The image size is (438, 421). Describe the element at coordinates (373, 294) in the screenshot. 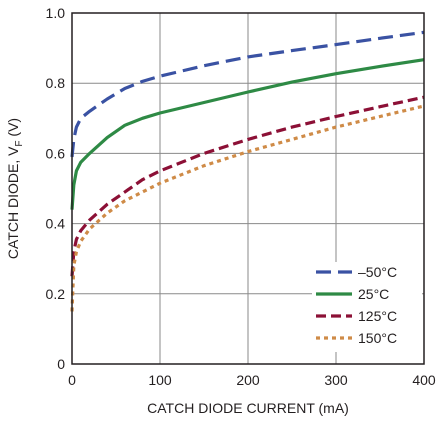

I see `legend-label-2: 25°C` at that location.